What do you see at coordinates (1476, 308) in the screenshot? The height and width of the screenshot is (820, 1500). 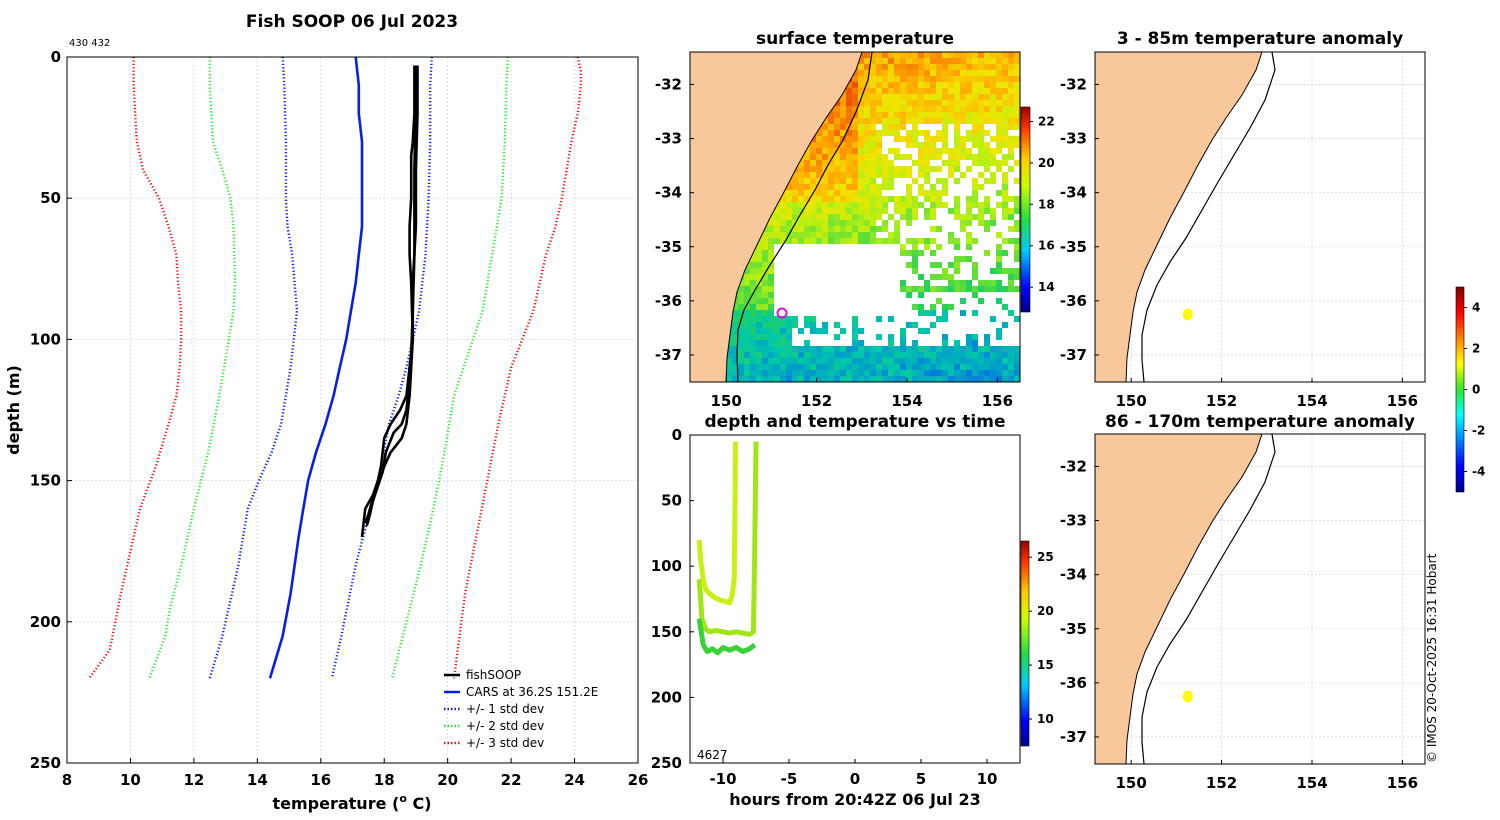 I see `anomaly-colorbar-tick-label: 4` at bounding box center [1476, 308].